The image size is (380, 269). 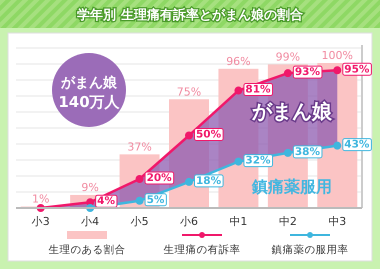 I want to click on data-label: 4%, so click(x=106, y=201).